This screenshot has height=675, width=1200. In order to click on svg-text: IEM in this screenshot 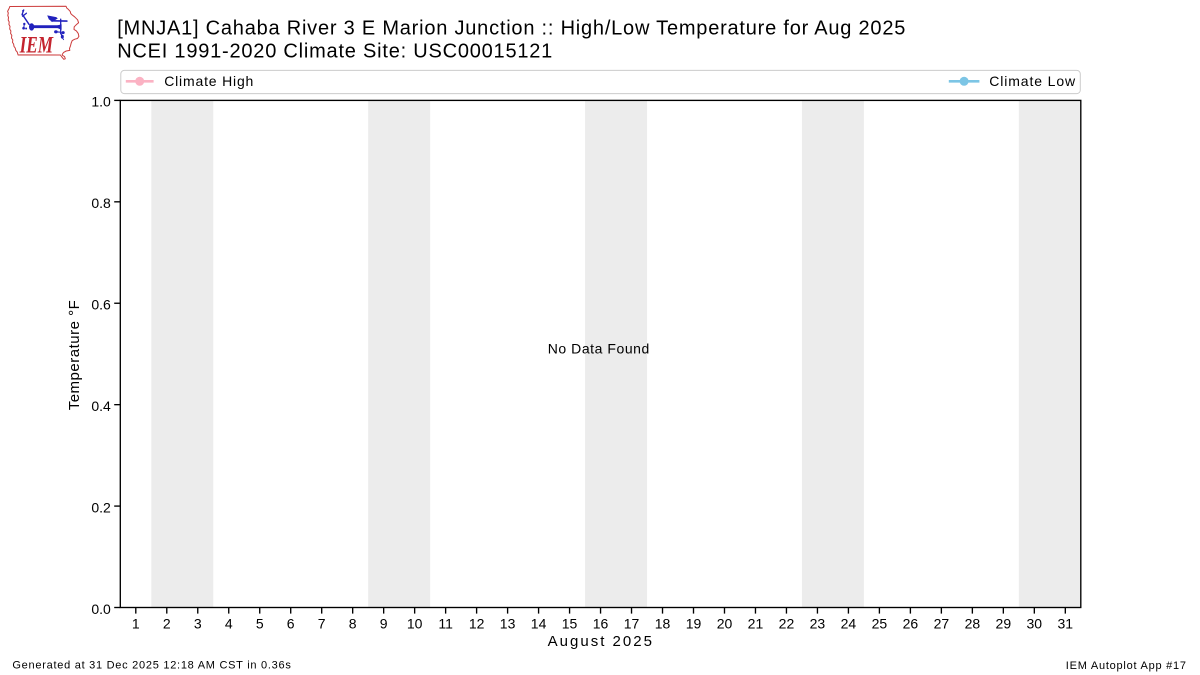, I will do `click(36, 44)`.